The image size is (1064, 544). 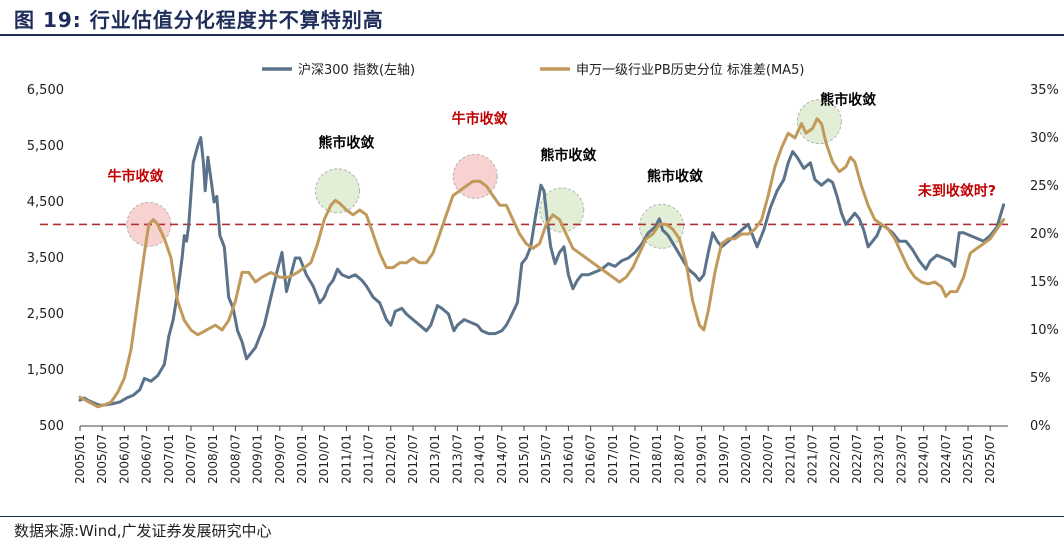 What do you see at coordinates (346, 459) in the screenshot?
I see `x-axis-tick-label: 2011/01` at bounding box center [346, 459].